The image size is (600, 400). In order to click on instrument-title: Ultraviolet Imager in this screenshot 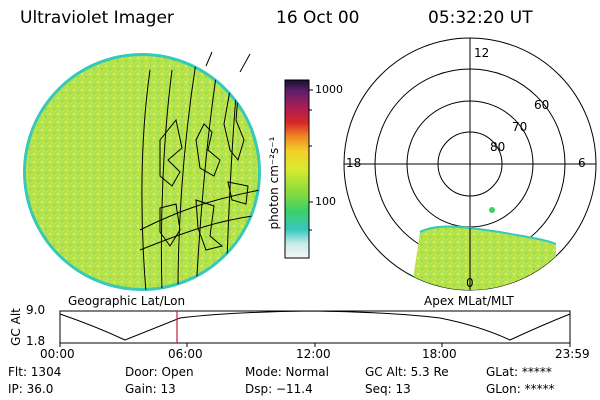, I will do `click(97, 18)`.